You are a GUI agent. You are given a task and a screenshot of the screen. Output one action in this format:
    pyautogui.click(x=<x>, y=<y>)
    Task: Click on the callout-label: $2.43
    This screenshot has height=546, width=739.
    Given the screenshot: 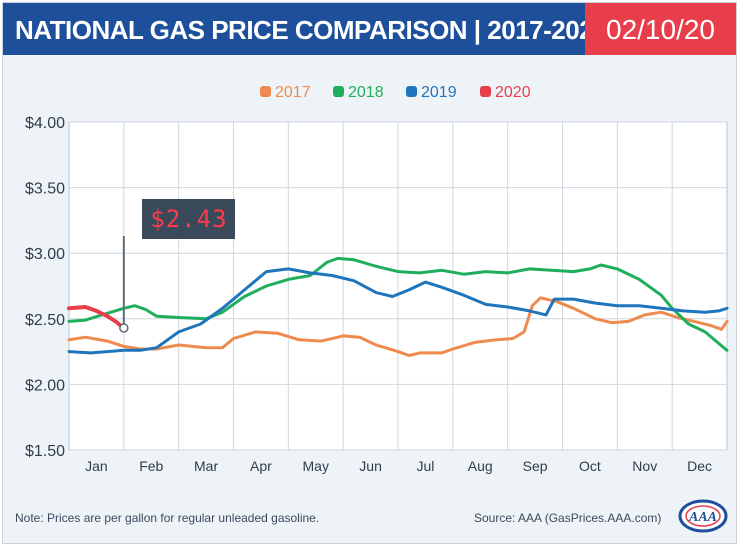 What is the action you would take?
    pyautogui.click(x=188, y=219)
    